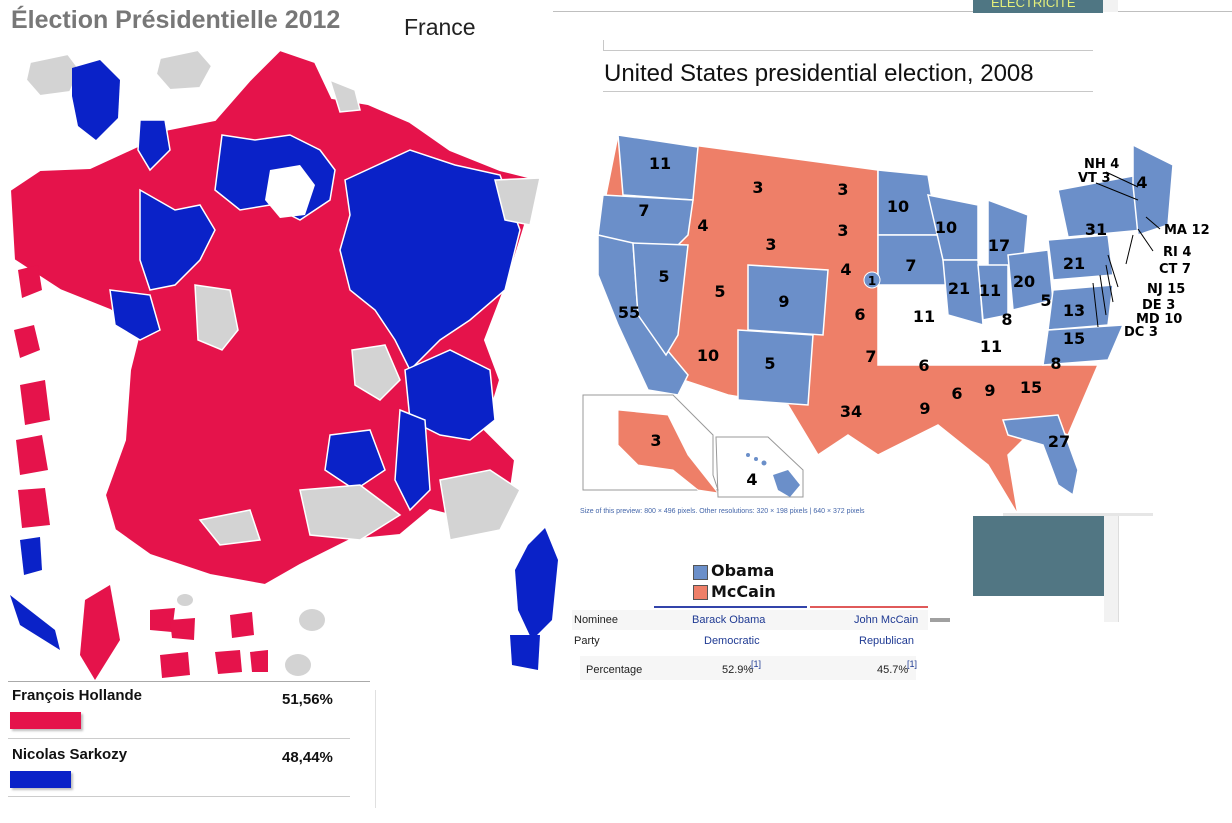  What do you see at coordinates (845, 269) in the screenshot?
I see `ev-label-ne: 4` at bounding box center [845, 269].